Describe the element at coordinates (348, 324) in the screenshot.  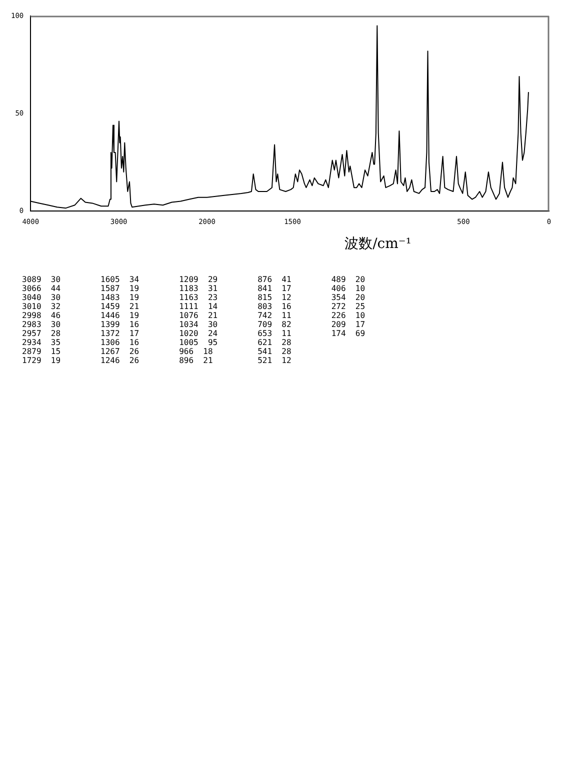
I see `text: 209 17` at that location.